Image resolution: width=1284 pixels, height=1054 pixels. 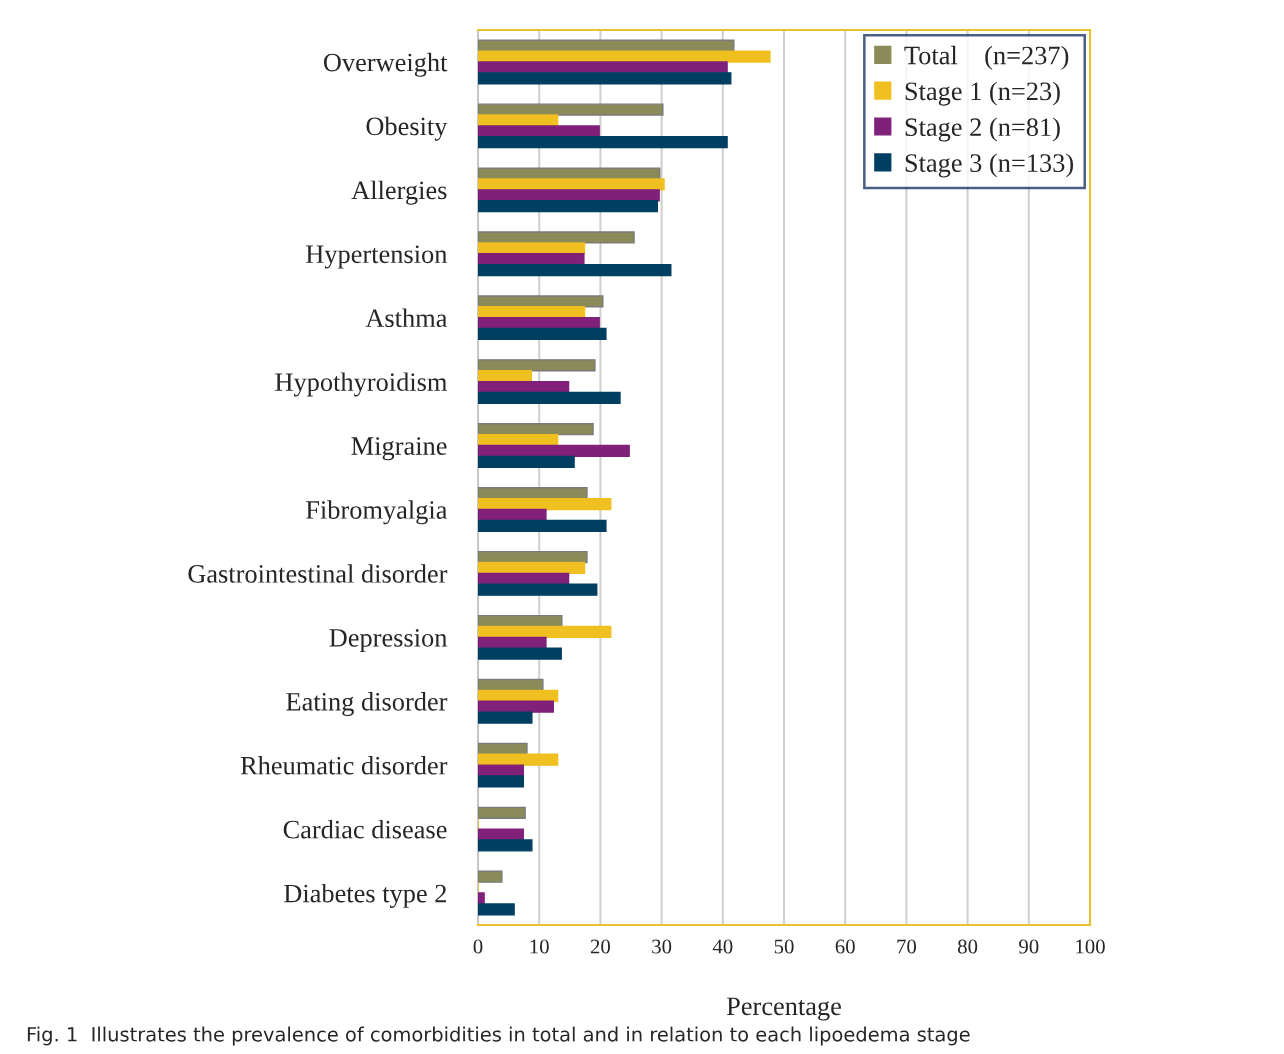 What do you see at coordinates (845, 946) in the screenshot?
I see `x-tick-label: 60` at bounding box center [845, 946].